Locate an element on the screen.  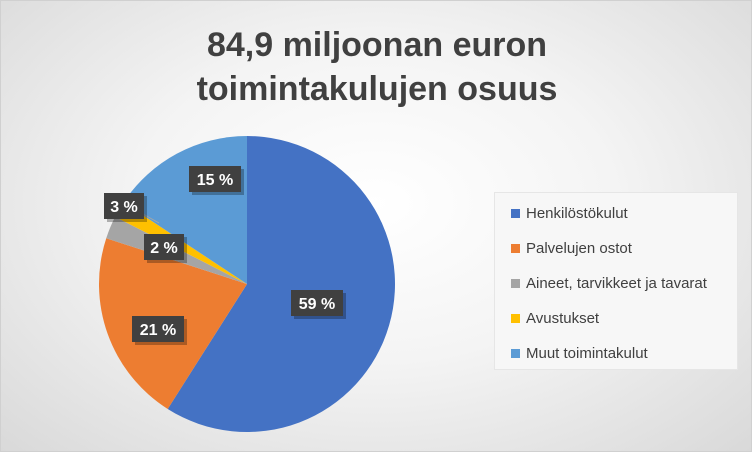
data-label-4: 2 % is located at coordinates (165, 248).